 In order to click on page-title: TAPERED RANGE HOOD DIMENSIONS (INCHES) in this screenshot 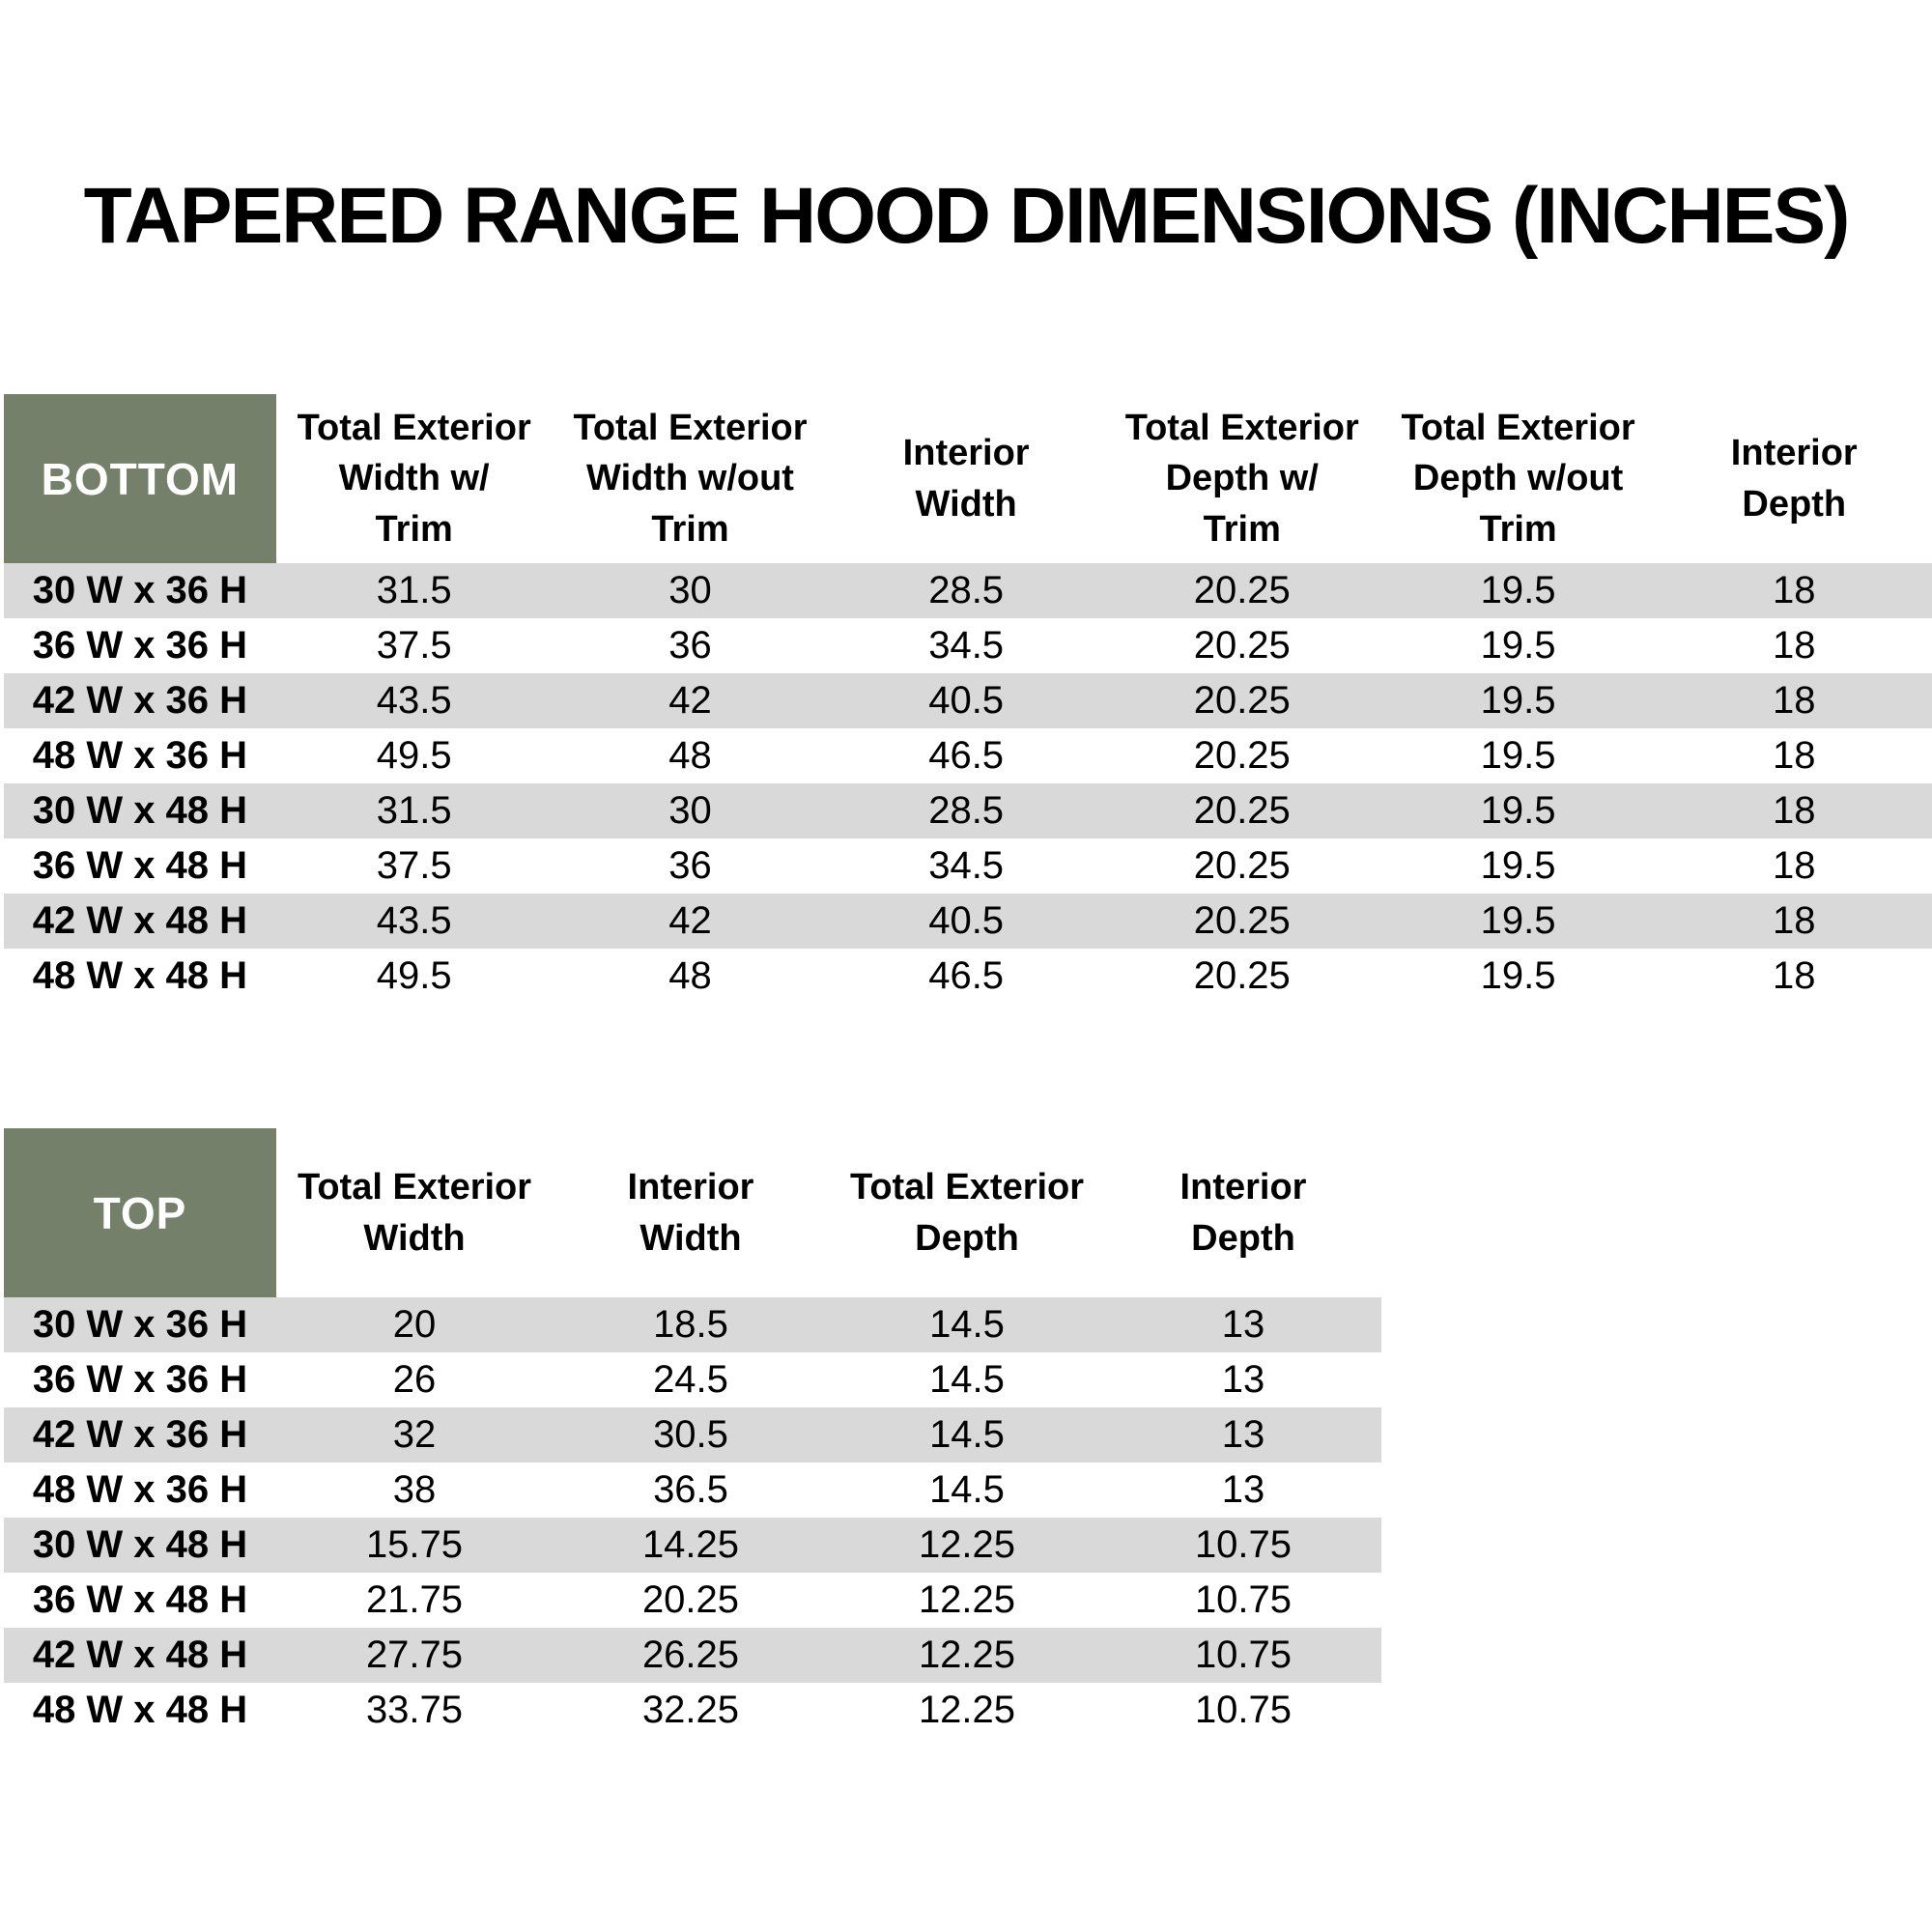, I will do `click(967, 215)`.